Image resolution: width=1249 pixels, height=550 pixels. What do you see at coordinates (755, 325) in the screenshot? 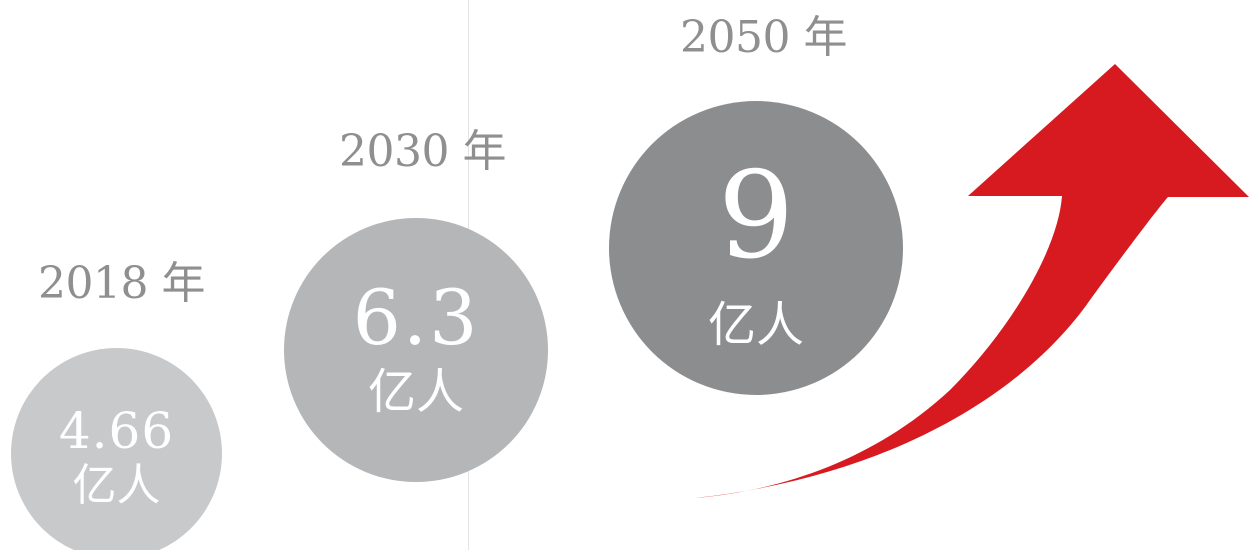
I see `value-unit-2050: 亿人` at bounding box center [755, 325].